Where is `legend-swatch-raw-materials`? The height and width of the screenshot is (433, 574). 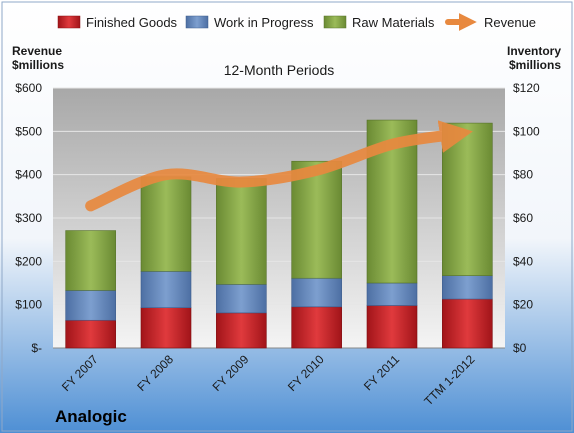
legend-swatch-raw-materials is located at coordinates (335, 22).